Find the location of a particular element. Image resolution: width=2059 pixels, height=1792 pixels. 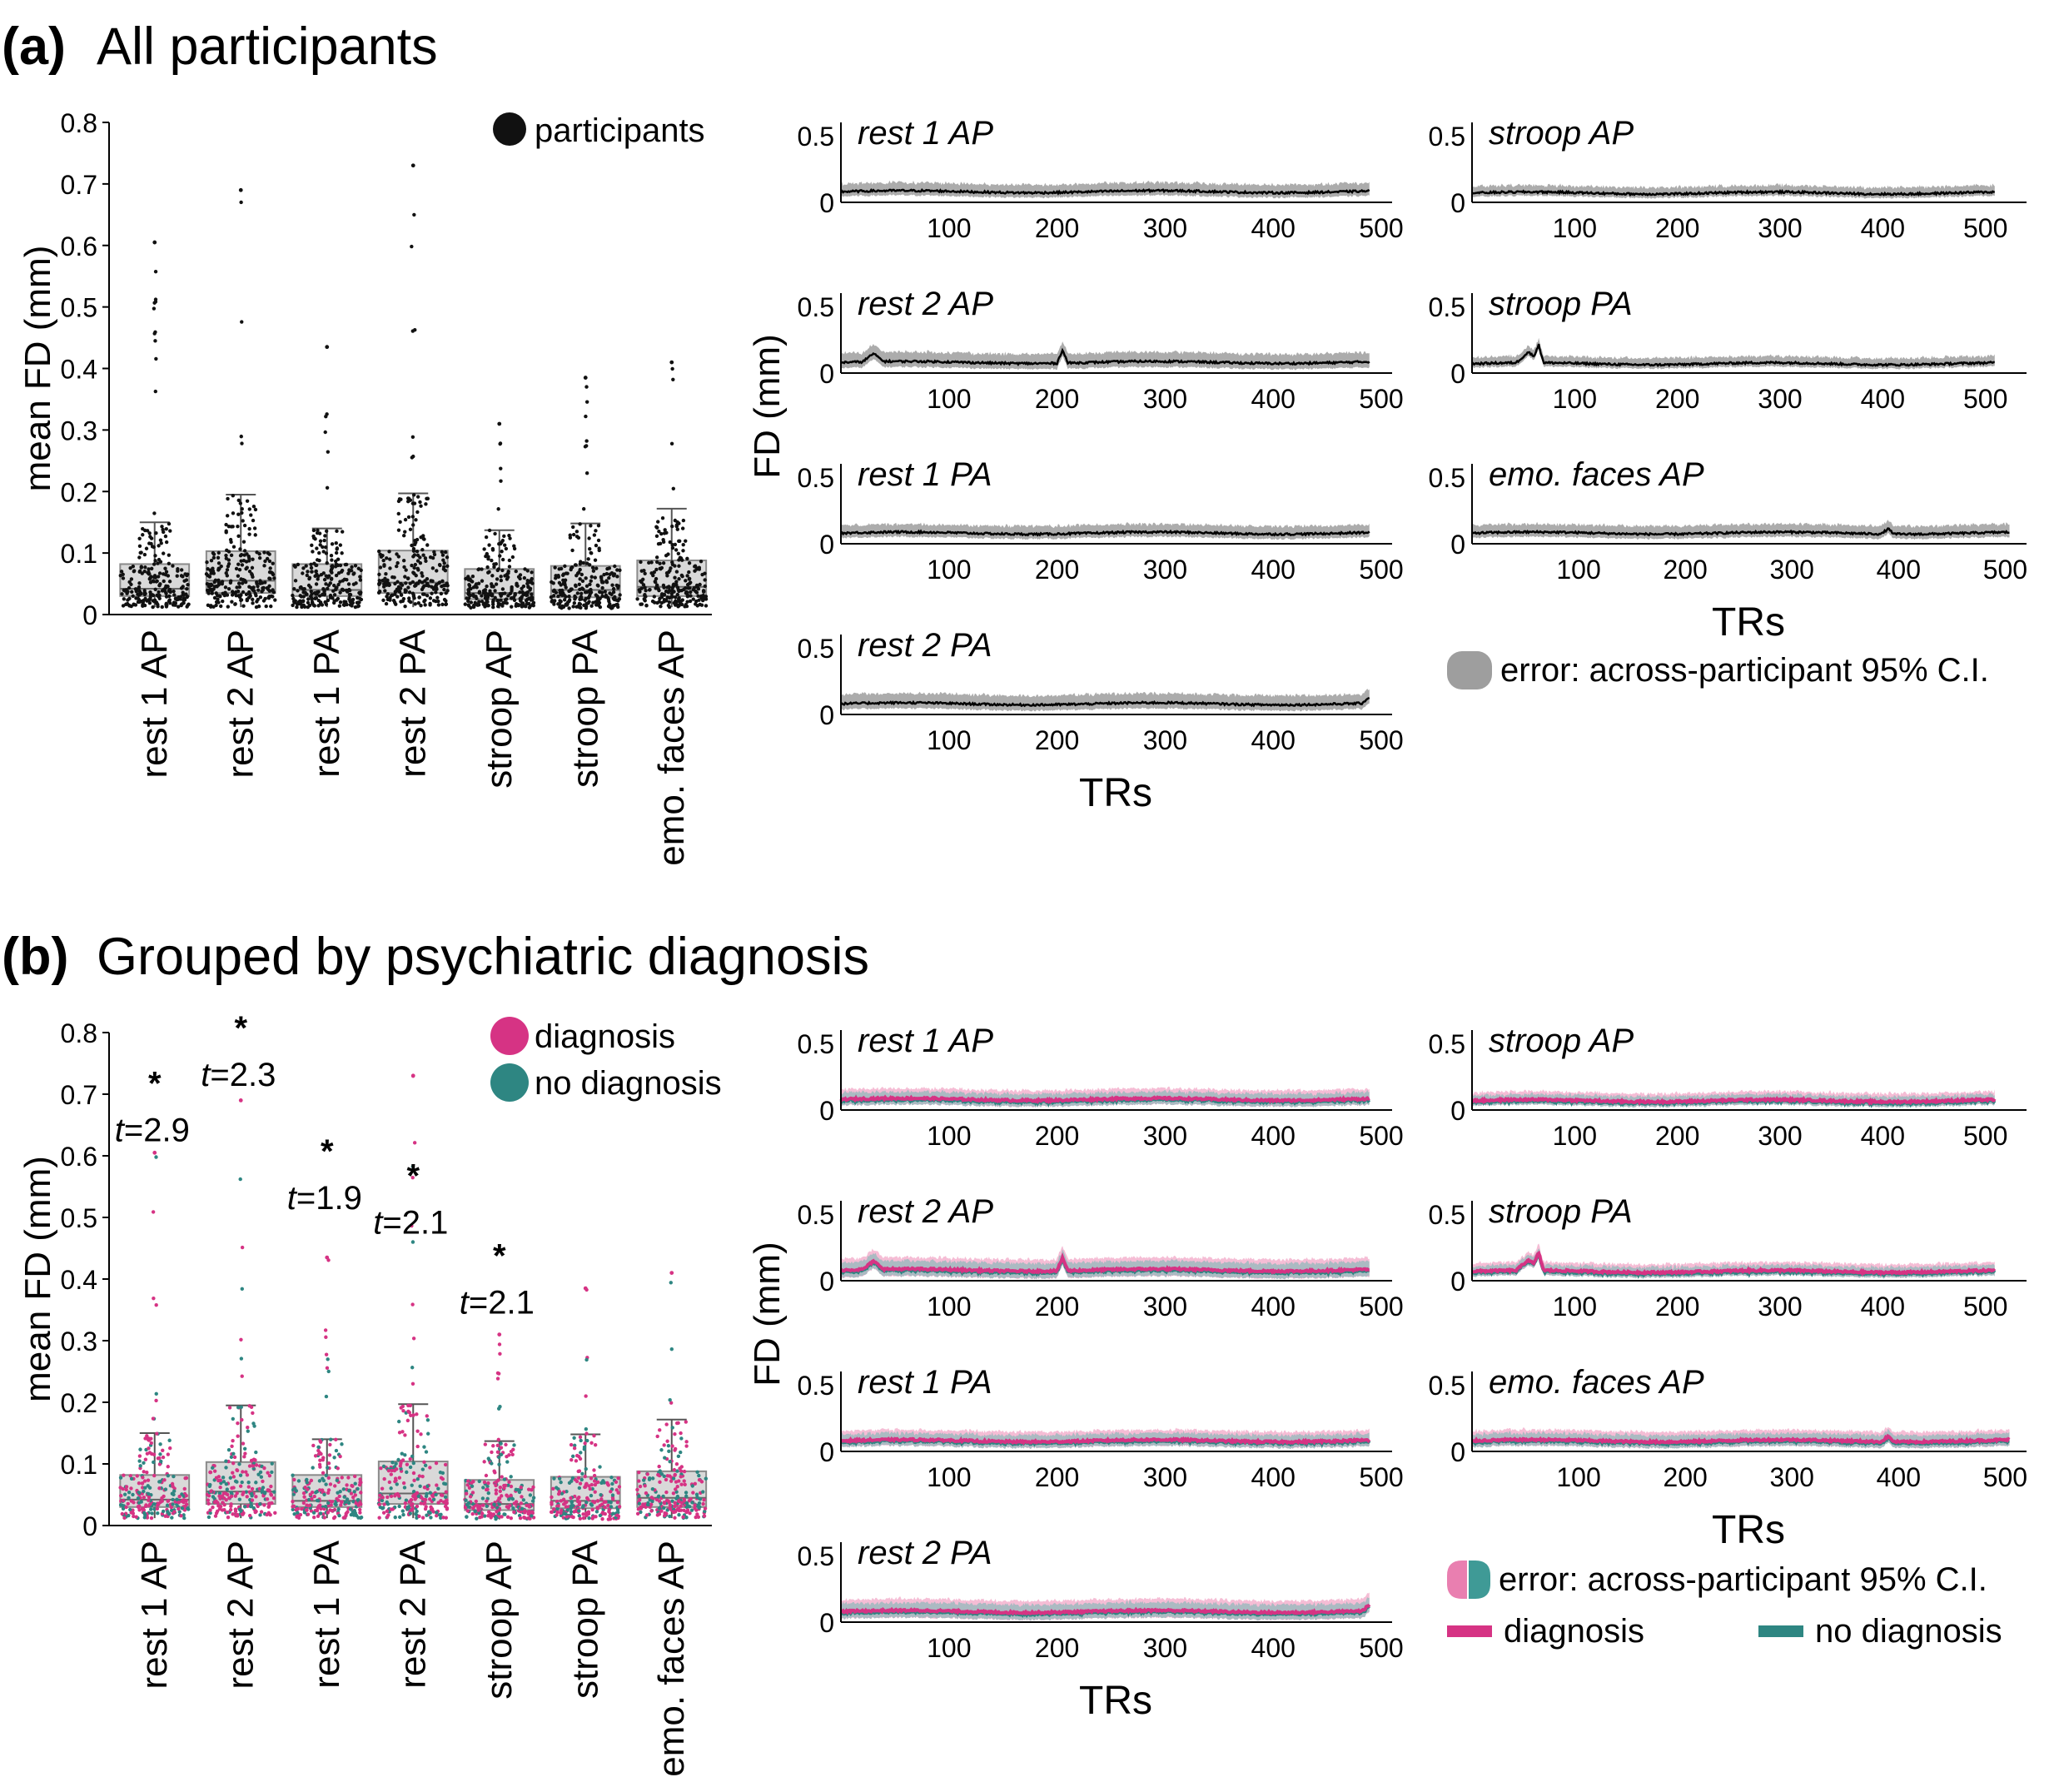

ci-legend-a: error: across-participant 95% C.I. is located at coordinates (1718, 670).